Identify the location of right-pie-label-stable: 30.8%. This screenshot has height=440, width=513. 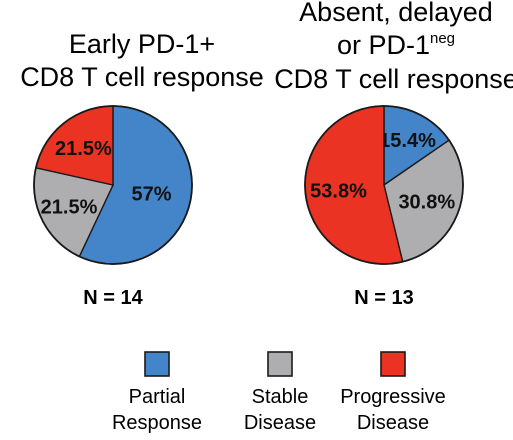
(426, 202).